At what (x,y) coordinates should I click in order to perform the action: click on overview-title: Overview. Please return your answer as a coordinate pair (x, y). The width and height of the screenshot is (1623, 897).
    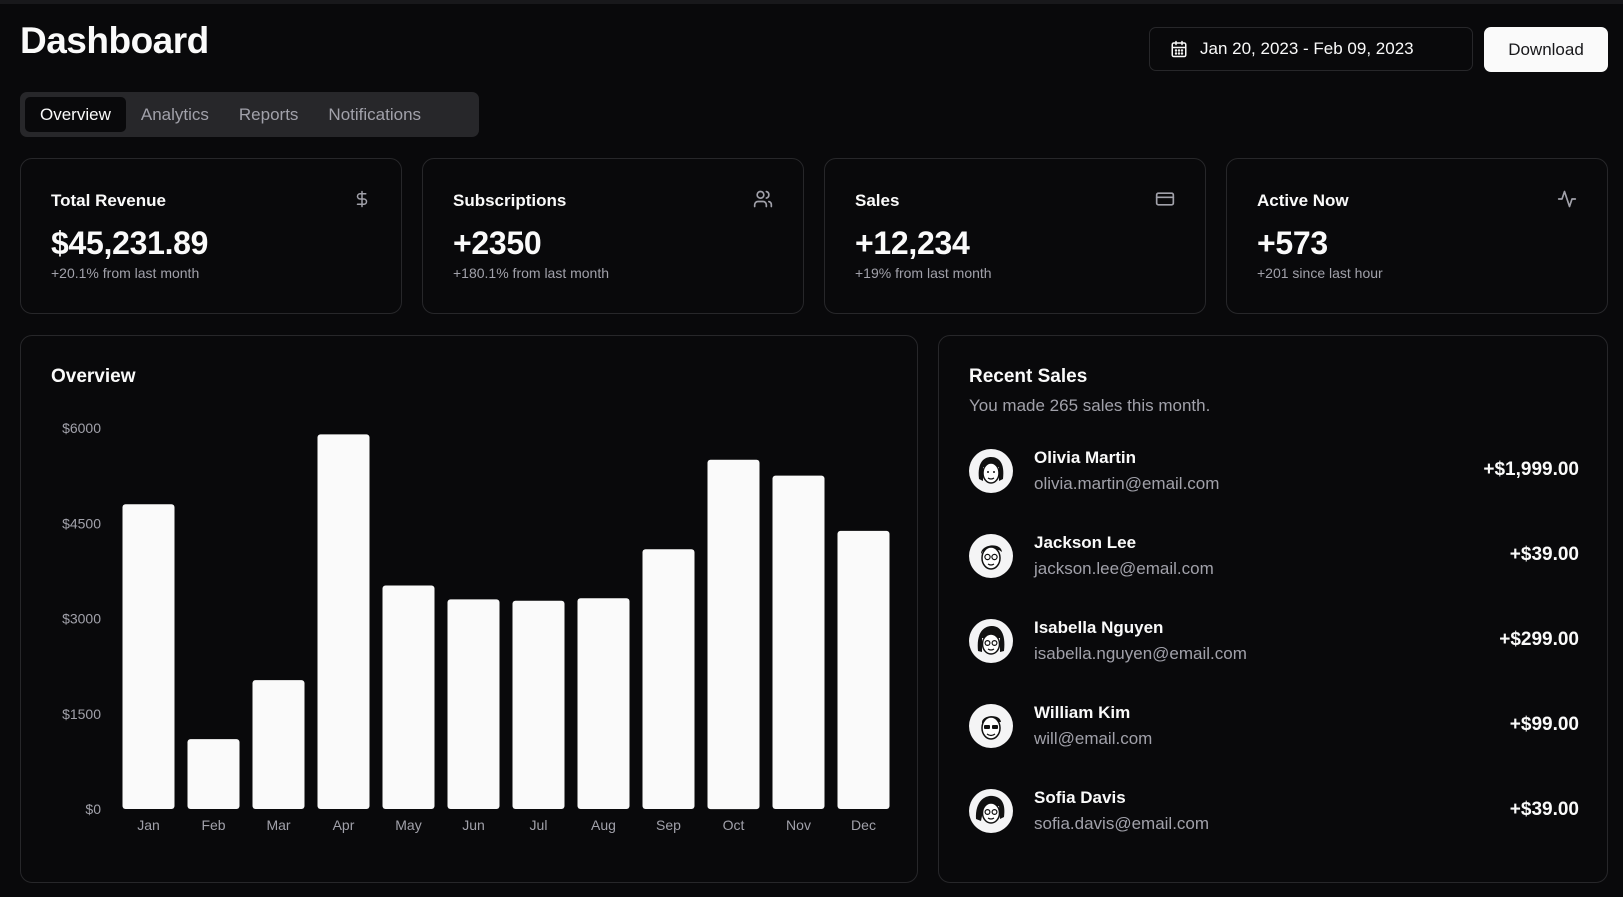
    Looking at the image, I should click on (93, 376).